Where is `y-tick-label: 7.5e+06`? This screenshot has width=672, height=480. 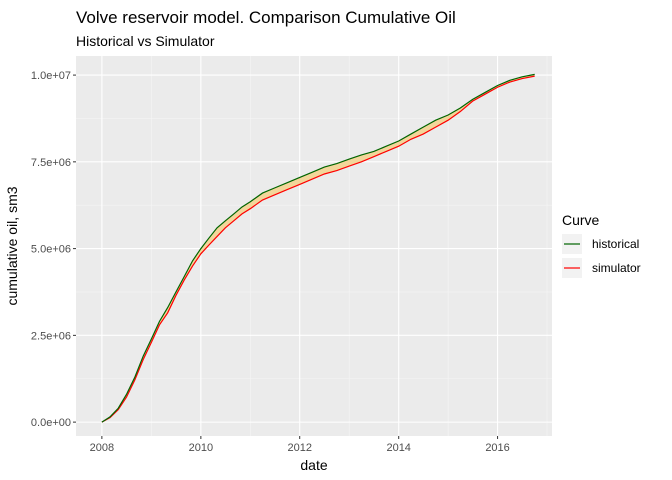 y-tick-label: 7.5e+06 is located at coordinates (51, 163).